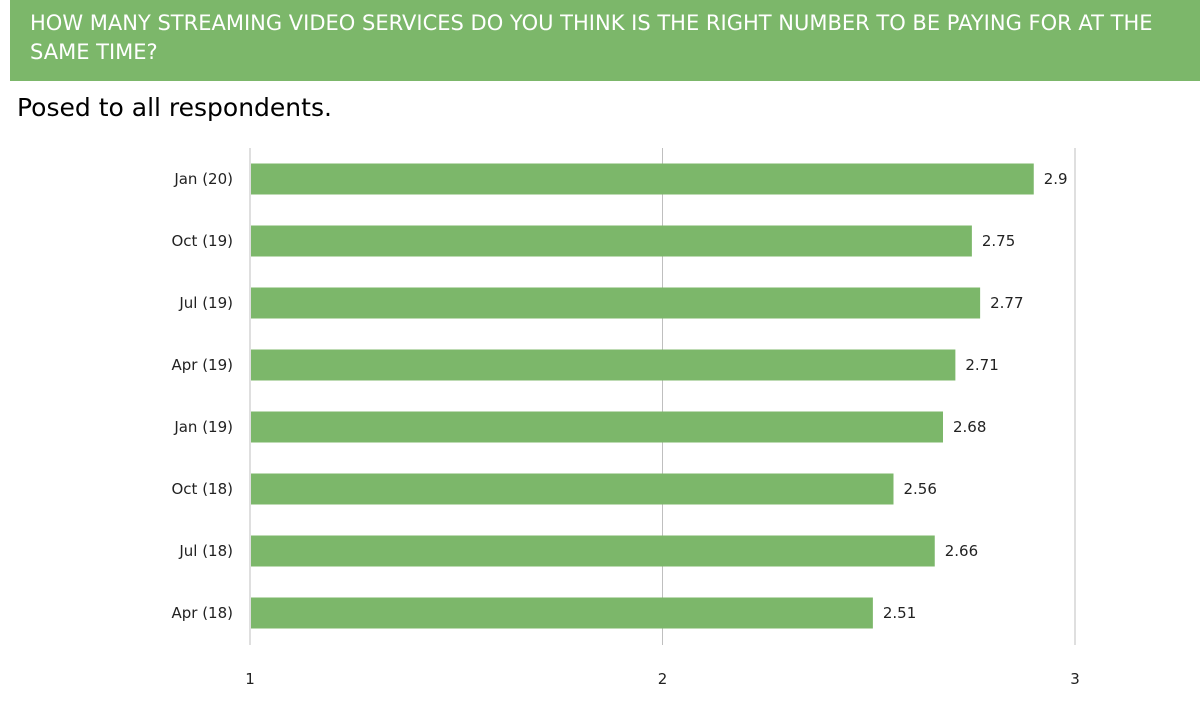  What do you see at coordinates (899, 613) in the screenshot?
I see `data-label: 2.51` at bounding box center [899, 613].